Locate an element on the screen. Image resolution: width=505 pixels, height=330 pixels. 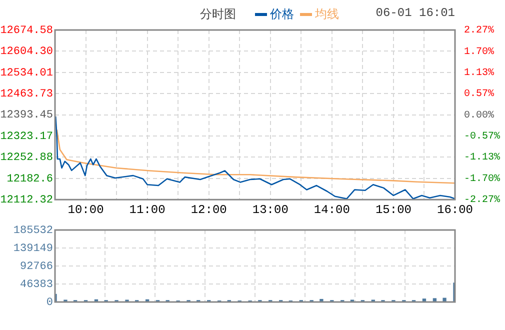
y-tick-label: 12604.30 is located at coordinates (26, 52).